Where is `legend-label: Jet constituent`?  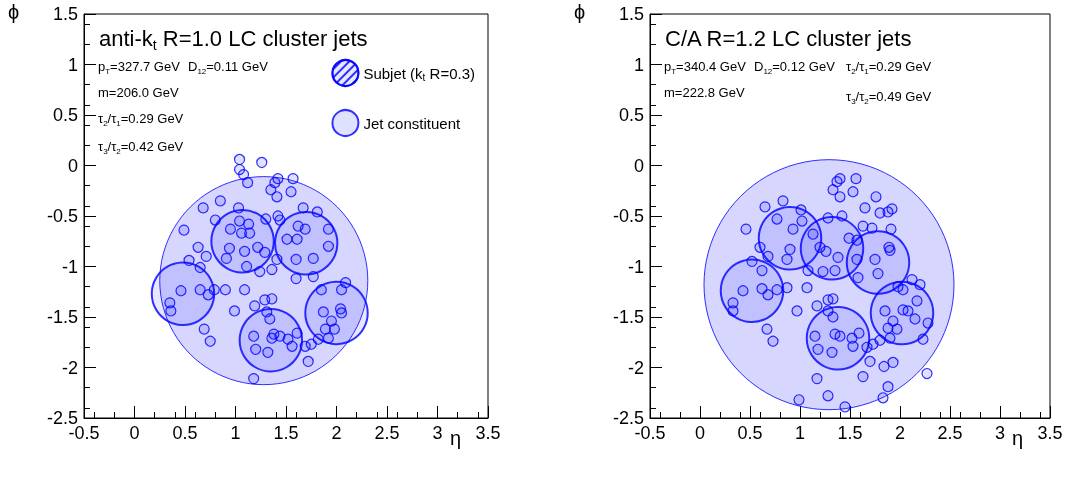
legend-label: Jet constituent is located at coordinates (412, 123).